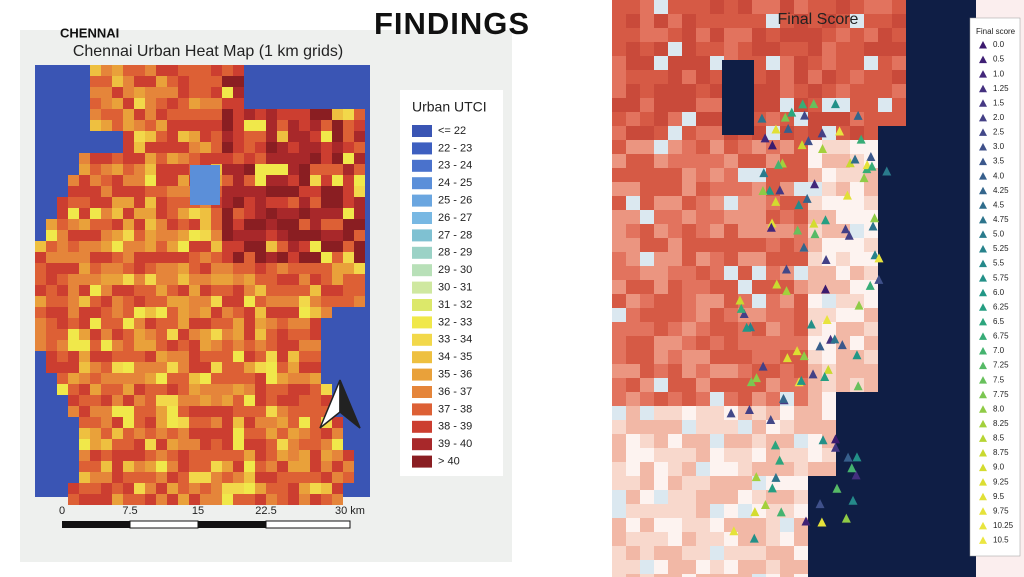 This screenshot has height=577, width=1024. I want to click on legend-marker, so click(983, 438).